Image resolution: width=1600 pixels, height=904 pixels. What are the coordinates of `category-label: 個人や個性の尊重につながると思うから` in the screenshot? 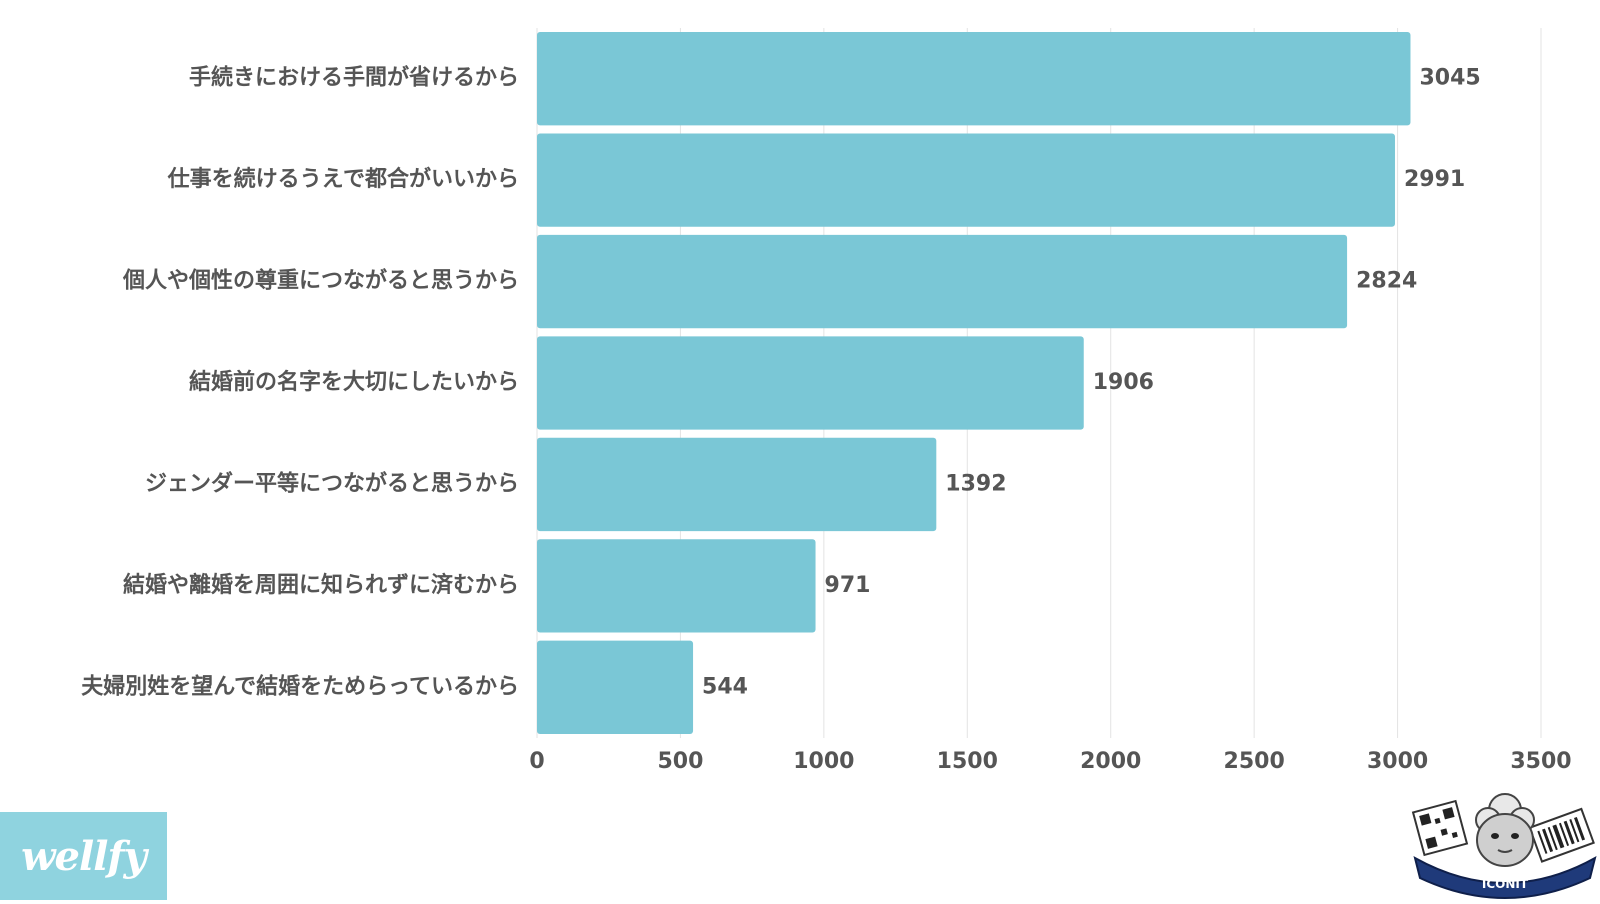 It's located at (320, 281).